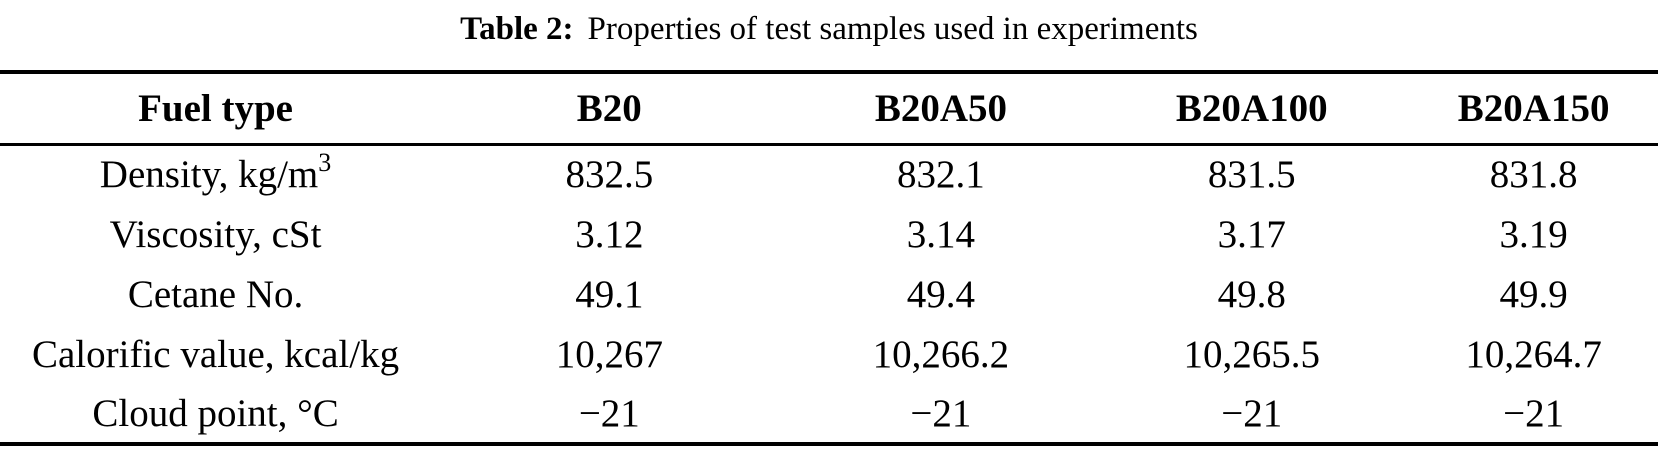  What do you see at coordinates (940, 108) in the screenshot?
I see `col-header-b20a50: B20A50` at bounding box center [940, 108].